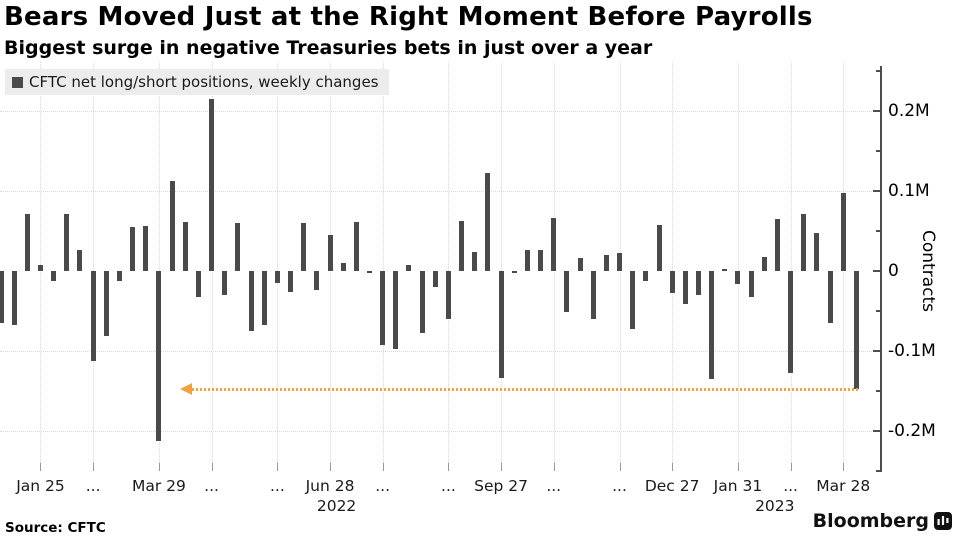 The height and width of the screenshot is (538, 958). Describe the element at coordinates (870, 521) in the screenshot. I see `bloomberg-wordmark: Bloomberg` at that location.